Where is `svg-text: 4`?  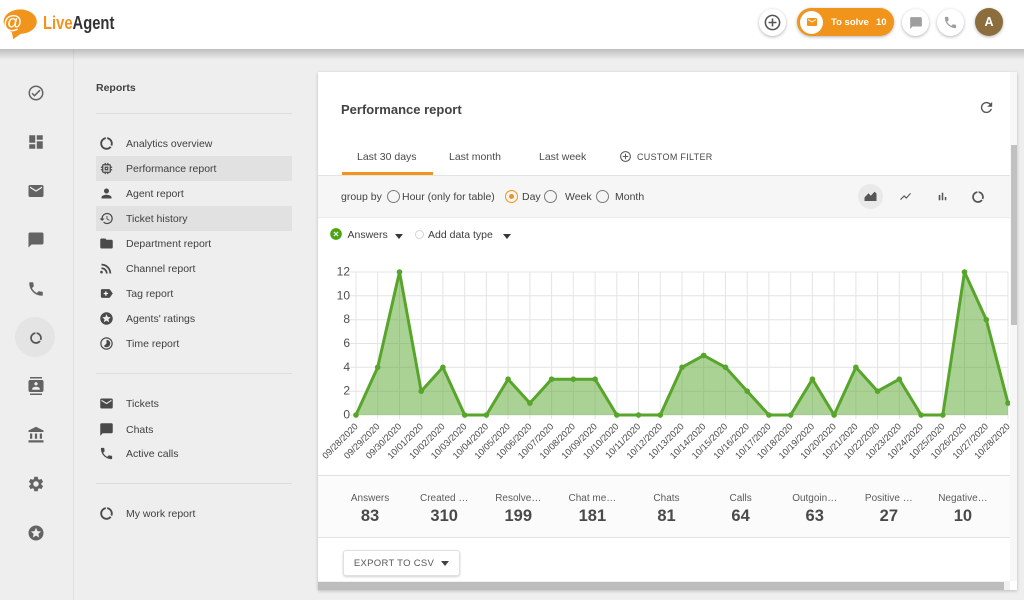 svg-text: 4 is located at coordinates (346, 367).